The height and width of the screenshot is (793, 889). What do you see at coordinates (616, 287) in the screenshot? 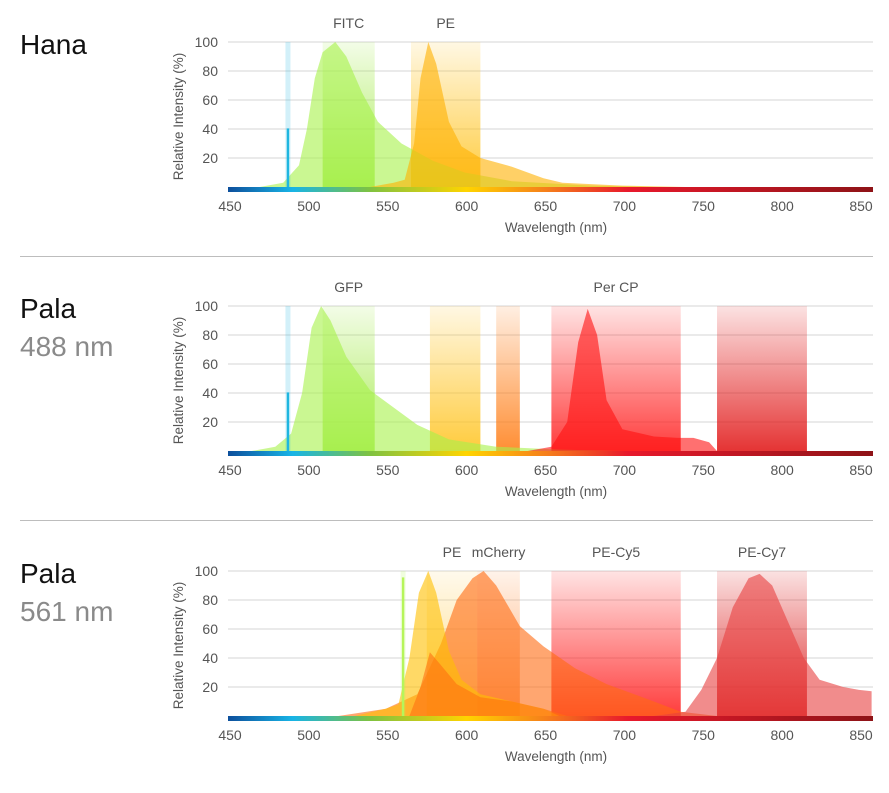
I see `band-label: Per CP` at bounding box center [616, 287].